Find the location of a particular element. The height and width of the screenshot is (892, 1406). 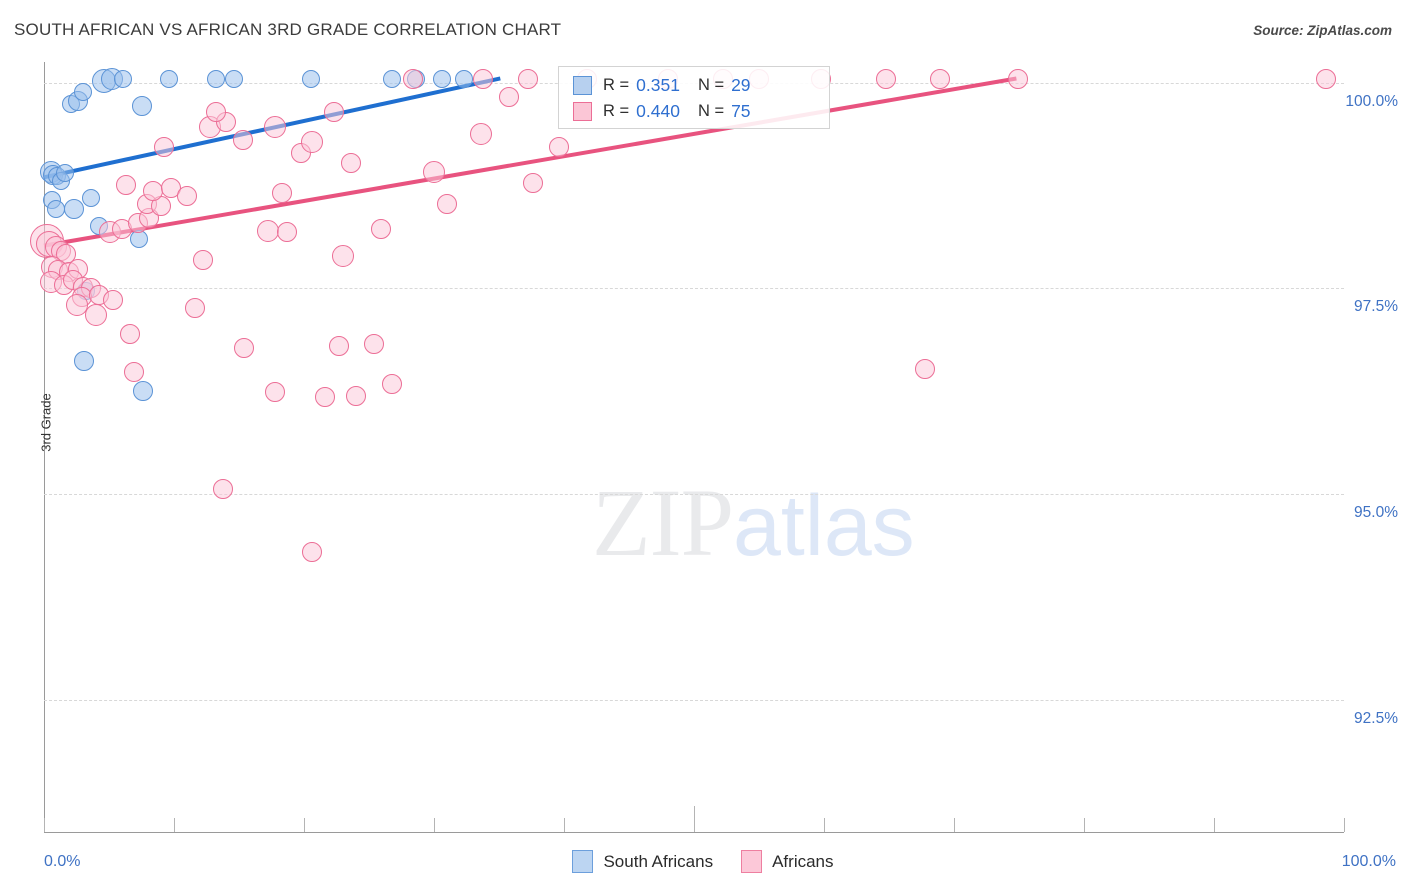

legend-label-south-africans: South Africans is located at coordinates (658, 861).